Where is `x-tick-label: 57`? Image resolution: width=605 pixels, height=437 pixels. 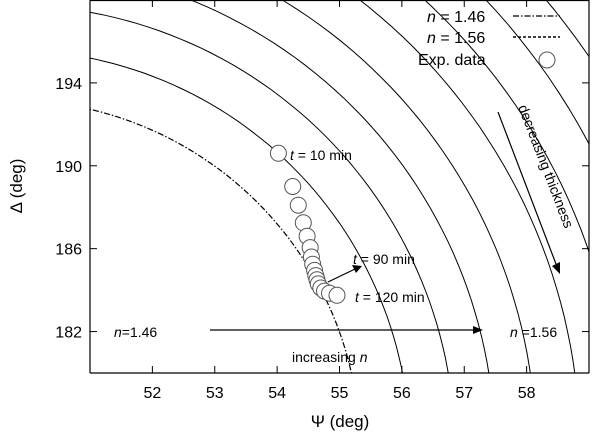 x-tick-label: 57 is located at coordinates (464, 393).